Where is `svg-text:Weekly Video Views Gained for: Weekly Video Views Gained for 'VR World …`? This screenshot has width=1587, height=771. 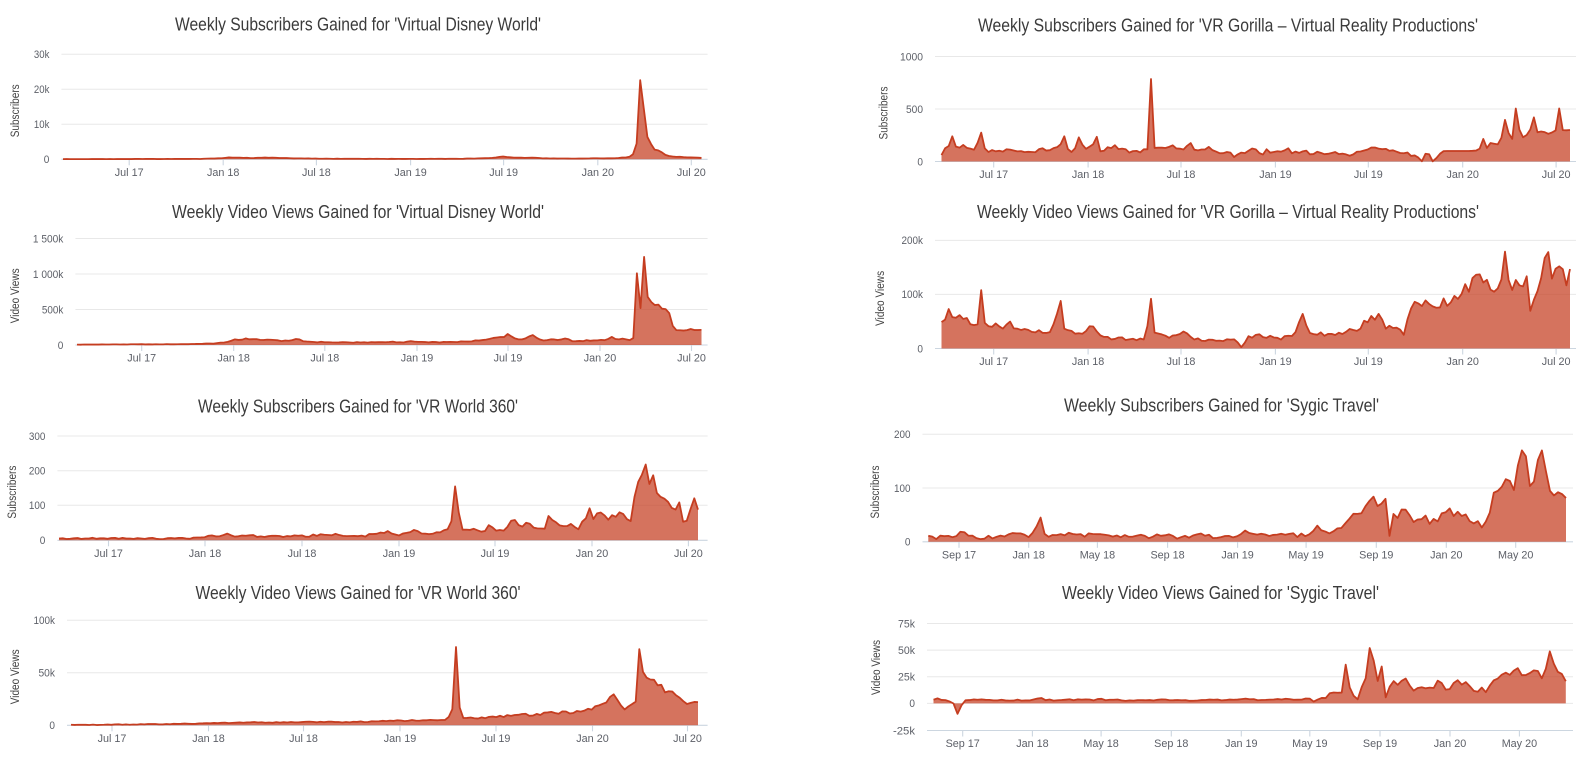 svg-text:Weekly Video Views Gained for: Weekly Video Views Gained for 'VR World … is located at coordinates (358, 592).